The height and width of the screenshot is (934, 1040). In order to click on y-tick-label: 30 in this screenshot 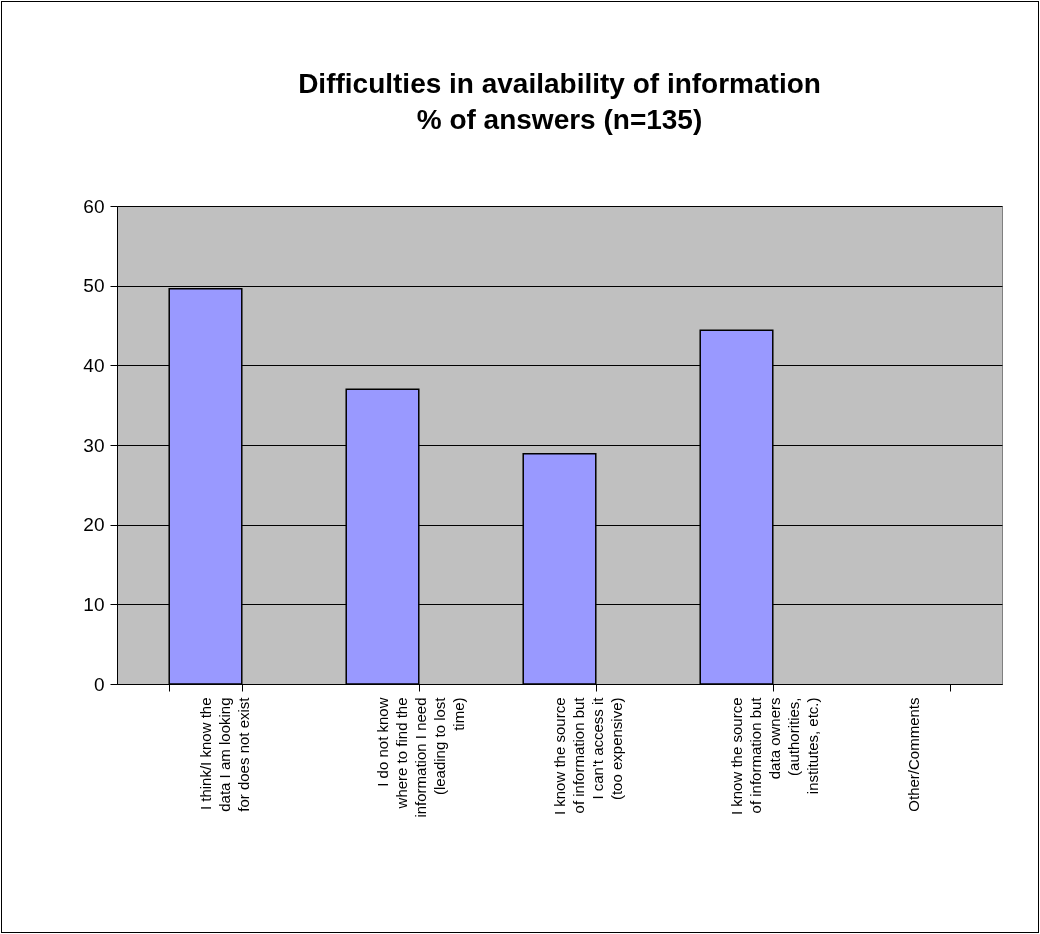, I will do `click(94, 445)`.